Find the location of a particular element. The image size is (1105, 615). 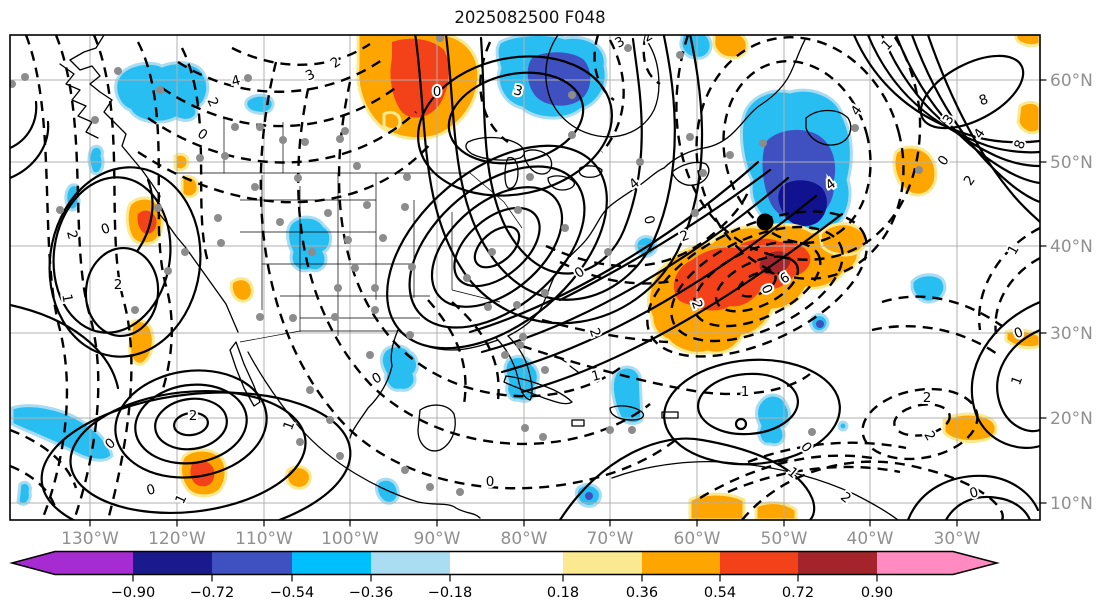

lat-tick-label: 60°N is located at coordinates (1071, 81).